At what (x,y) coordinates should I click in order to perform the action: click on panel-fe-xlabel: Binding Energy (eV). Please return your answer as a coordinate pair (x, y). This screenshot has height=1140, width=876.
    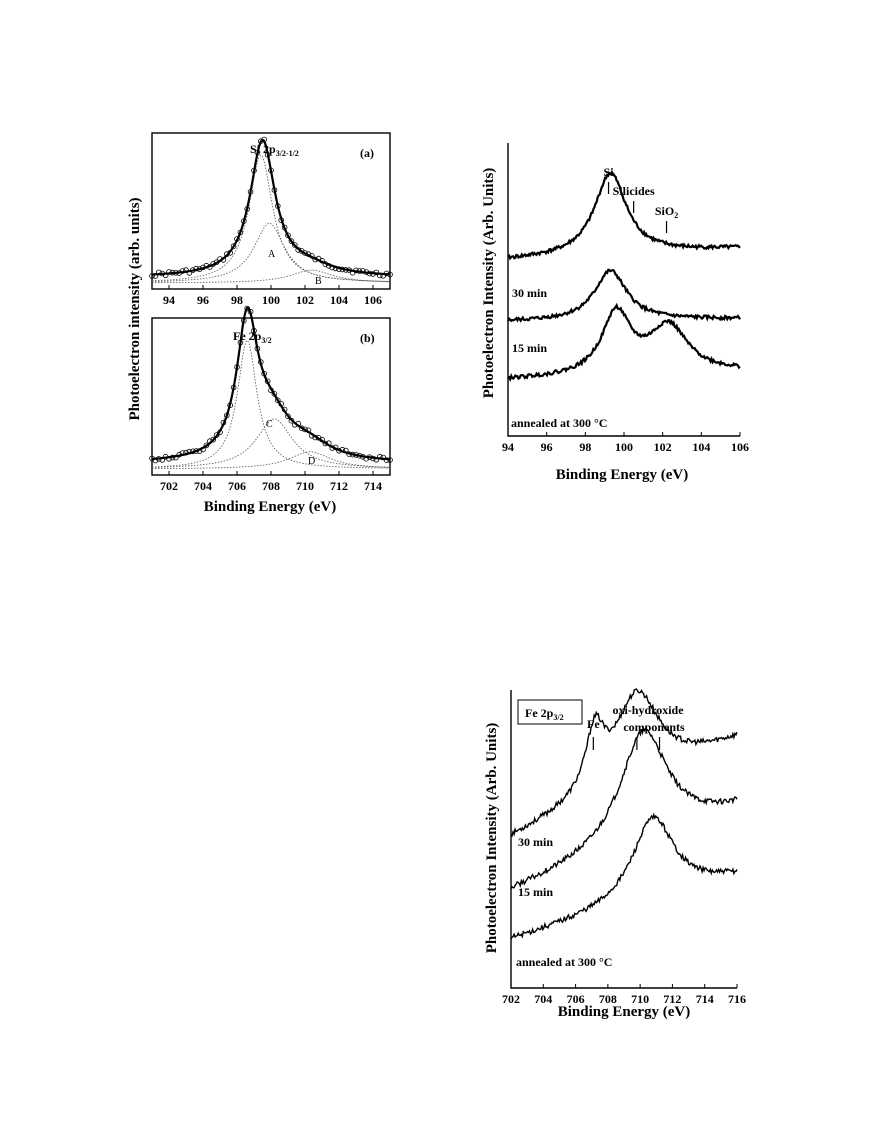
    Looking at the image, I should click on (624, 1012).